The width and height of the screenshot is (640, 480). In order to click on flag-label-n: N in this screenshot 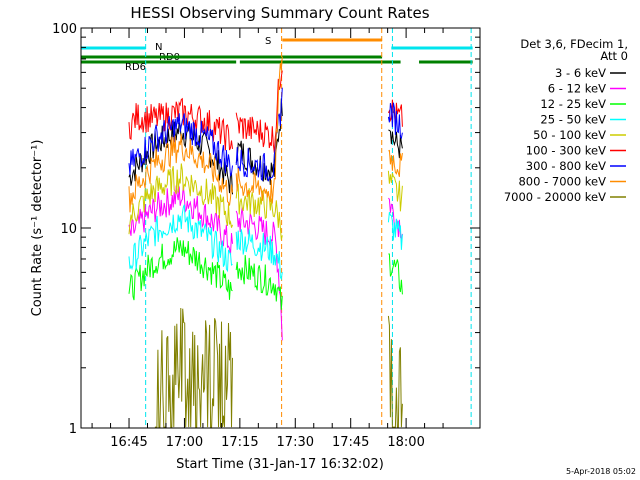, I will do `click(158, 47)`.